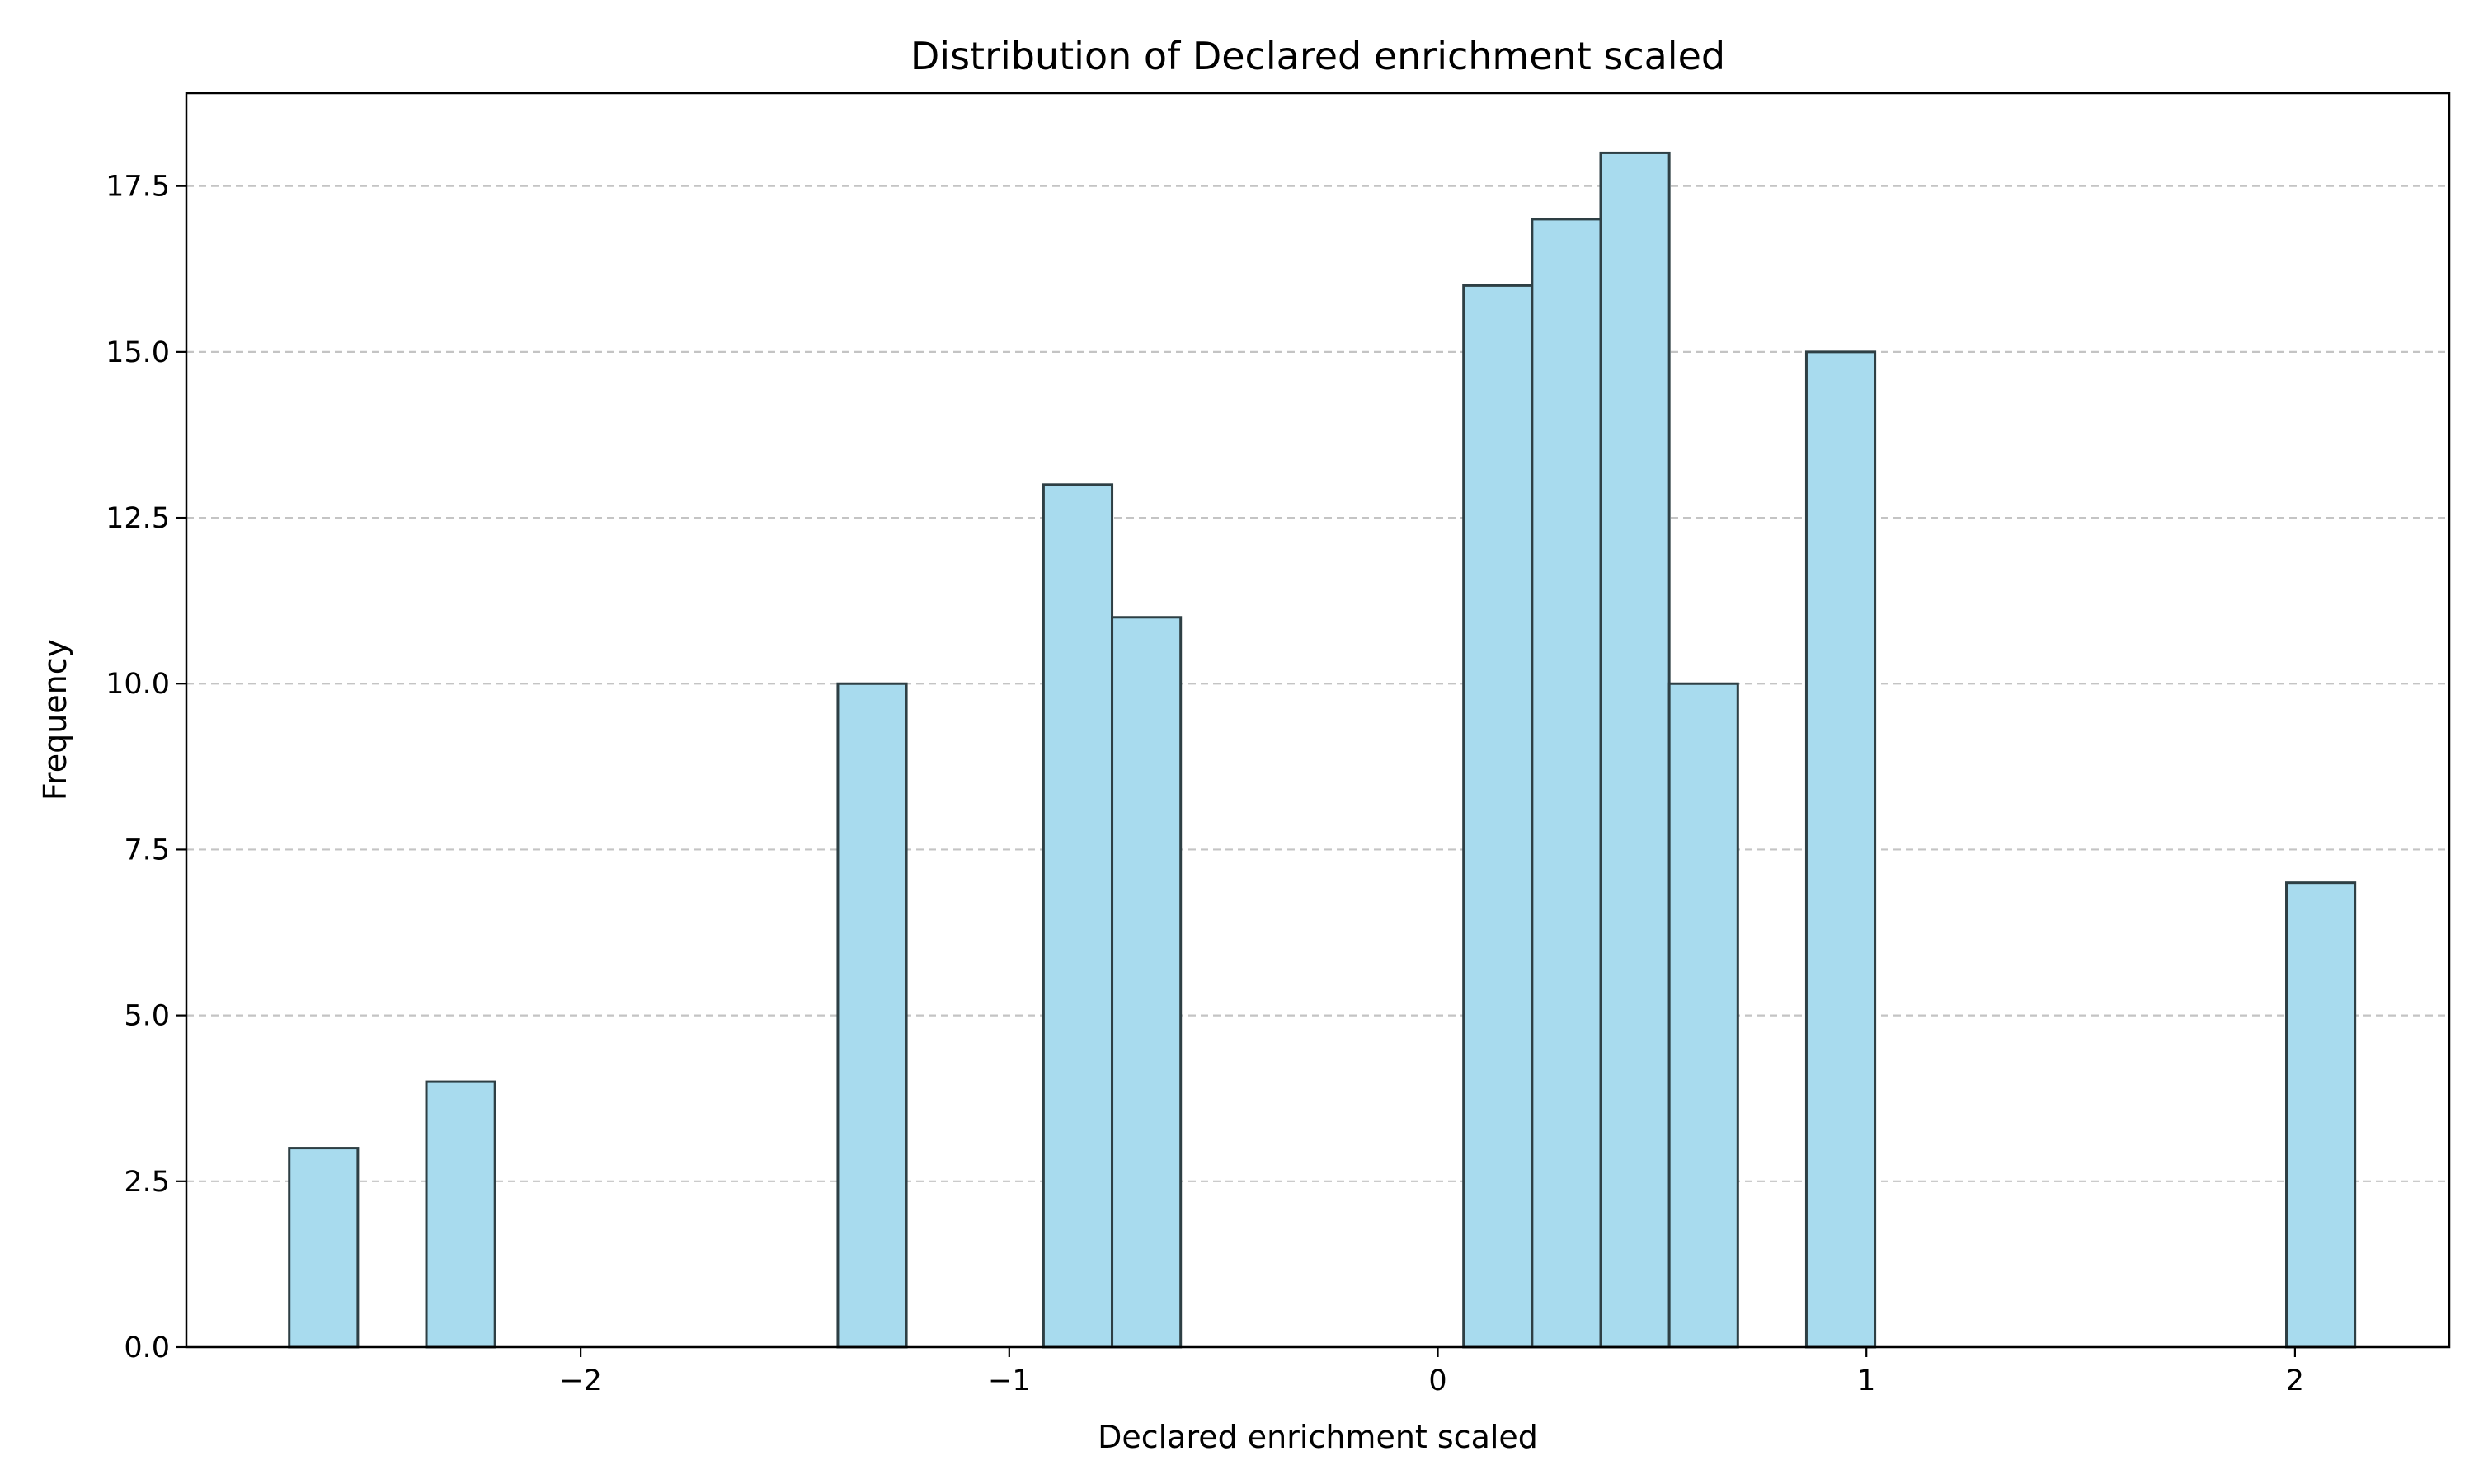 This screenshot has height=1484, width=2474. What do you see at coordinates (146, 767) in the screenshot?
I see `y-axis-ticks: 0.0 2.5 5.0 7.5 10.0 12.5 15.0 17.5` at bounding box center [146, 767].